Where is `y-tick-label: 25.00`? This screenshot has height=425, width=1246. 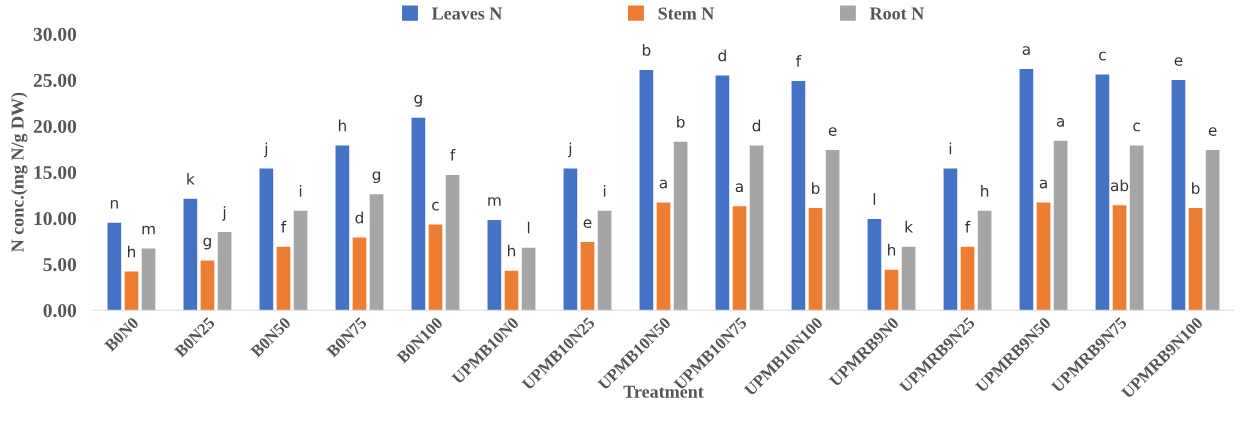 y-tick-label: 25.00 is located at coordinates (55, 80).